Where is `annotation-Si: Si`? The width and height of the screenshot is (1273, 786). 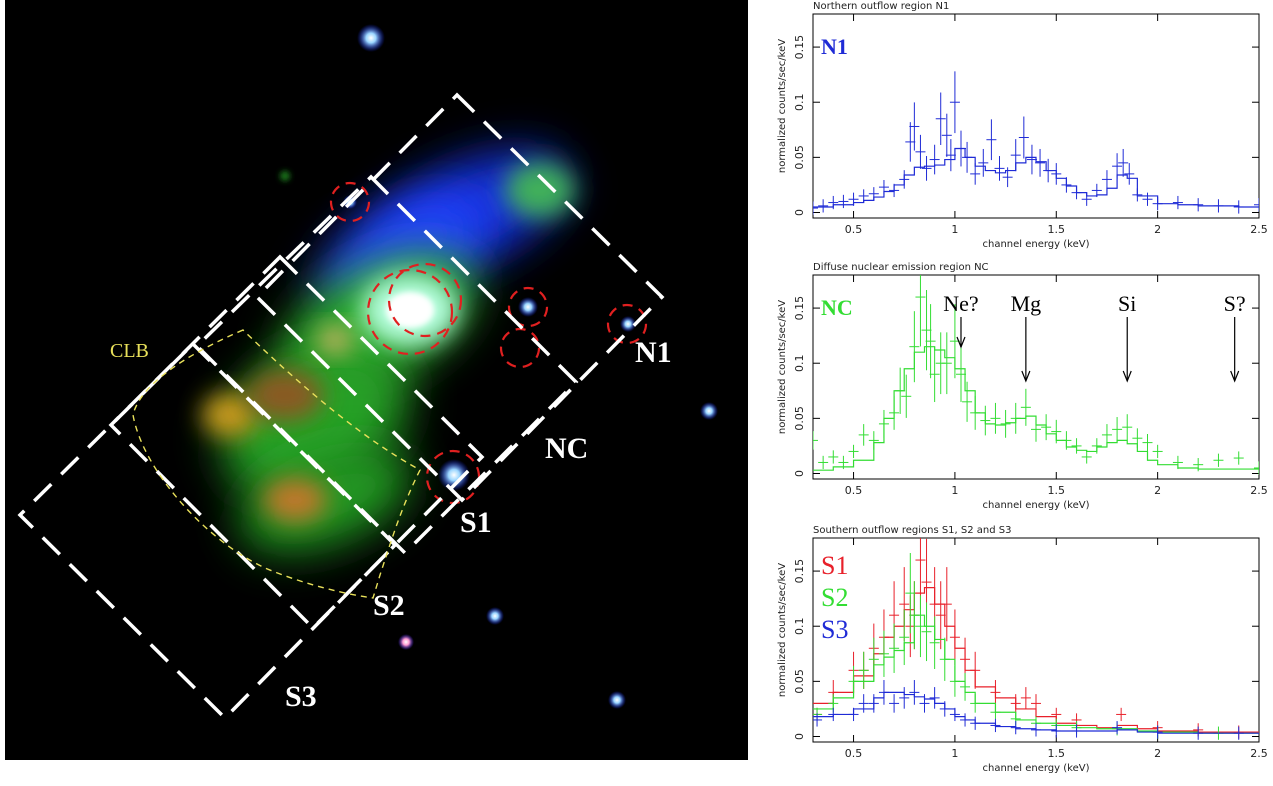 annotation-Si: Si is located at coordinates (1127, 303).